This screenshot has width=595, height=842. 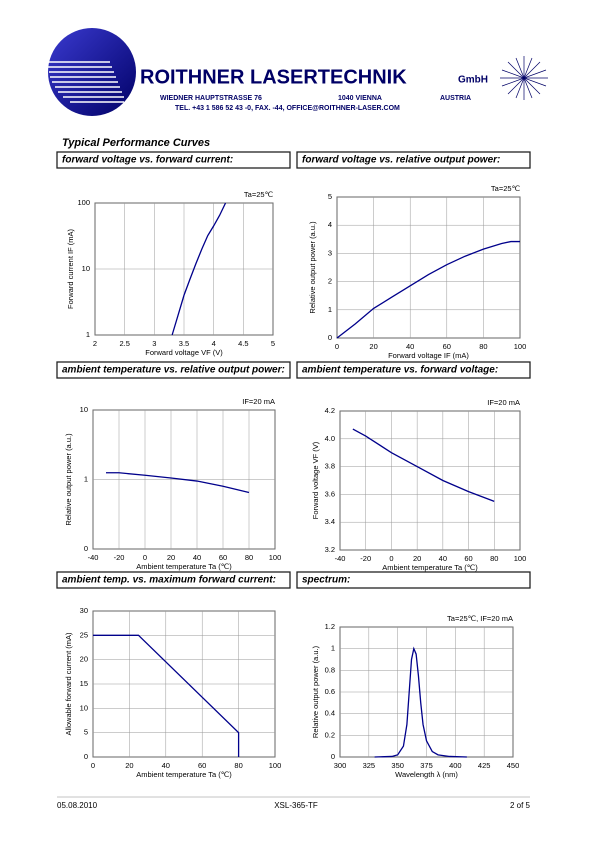 I want to click on city: 1040 VIENNA, so click(x=360, y=98).